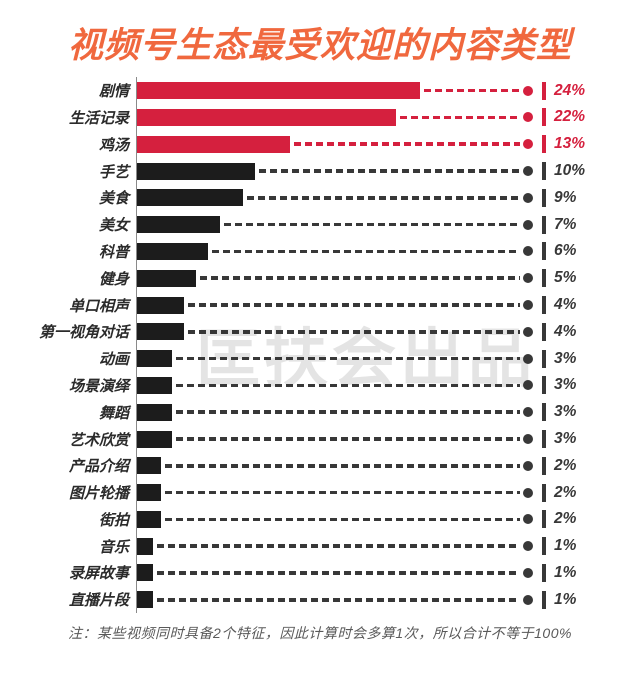 This screenshot has width=640, height=684. I want to click on bar-row: 美女 7%, so click(324, 225).